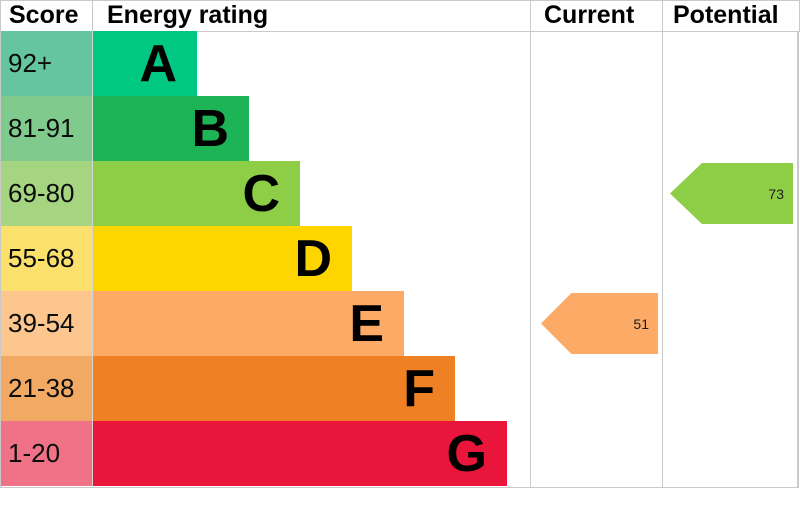 Image resolution: width=800 pixels, height=520 pixels. I want to click on band-row: 55-68 D, so click(400, 258).